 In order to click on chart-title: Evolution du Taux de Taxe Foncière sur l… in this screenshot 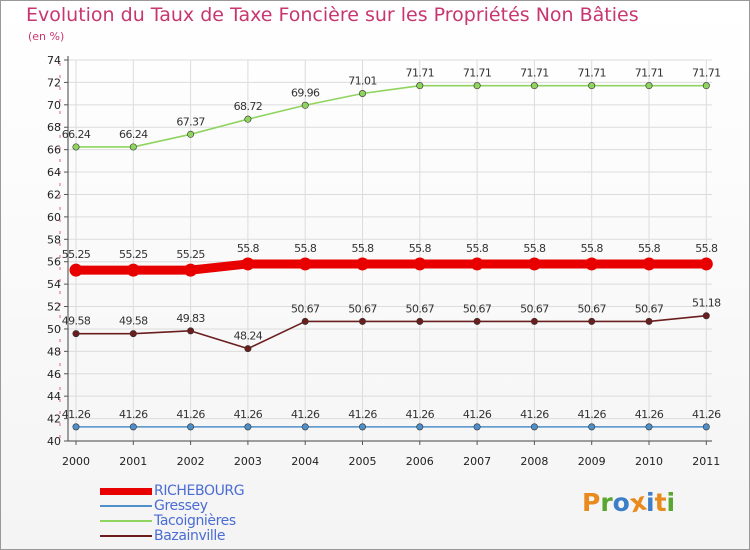, I will do `click(332, 15)`.